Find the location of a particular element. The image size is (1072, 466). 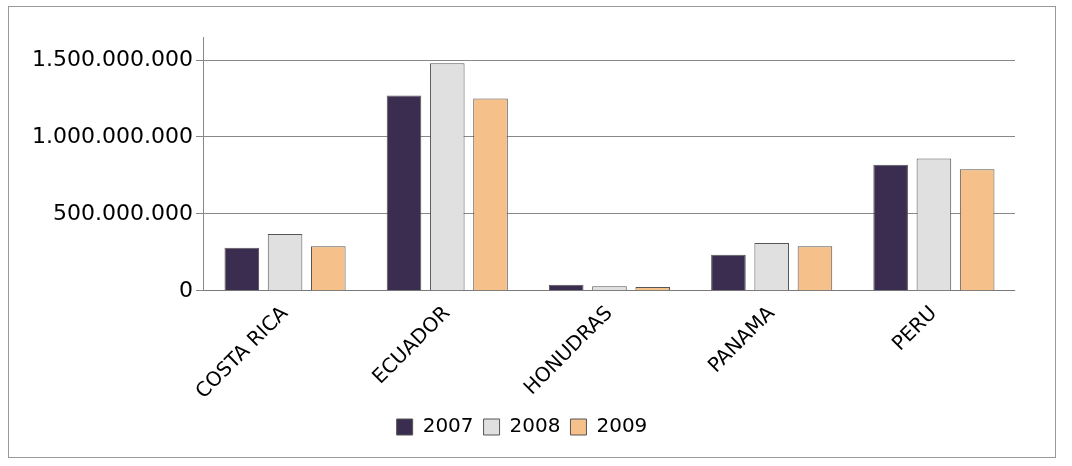

legend-label: 2007 is located at coordinates (448, 425).